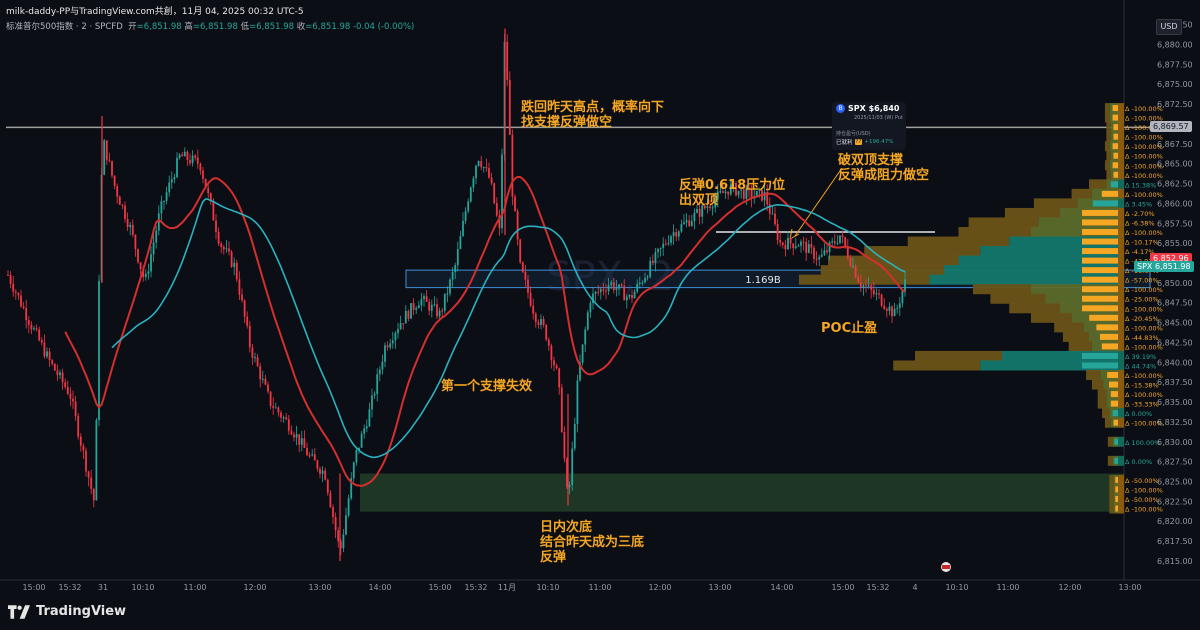  Describe the element at coordinates (592, 115) in the screenshot. I see `annotation-top-note: 跌回昨天高点，概率向下 找支撑反弹做空` at that location.